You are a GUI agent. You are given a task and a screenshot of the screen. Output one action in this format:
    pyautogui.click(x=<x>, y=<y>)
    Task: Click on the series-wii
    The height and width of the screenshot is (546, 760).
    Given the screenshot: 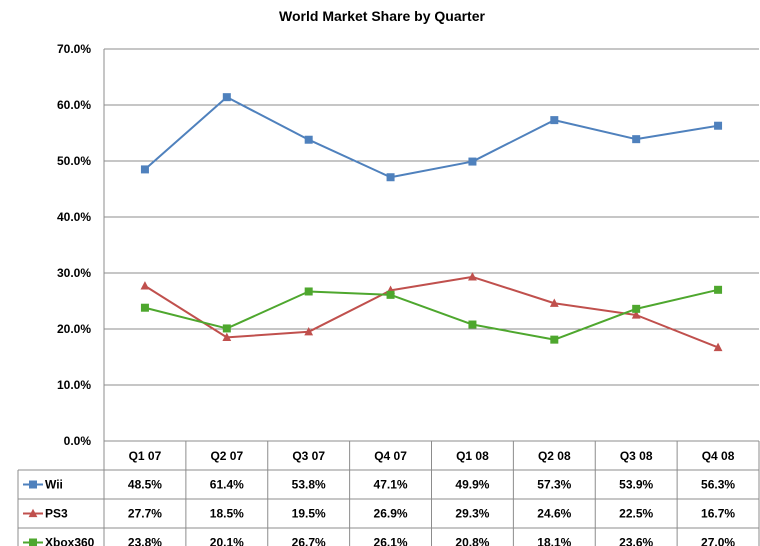 What is the action you would take?
    pyautogui.click(x=431, y=137)
    